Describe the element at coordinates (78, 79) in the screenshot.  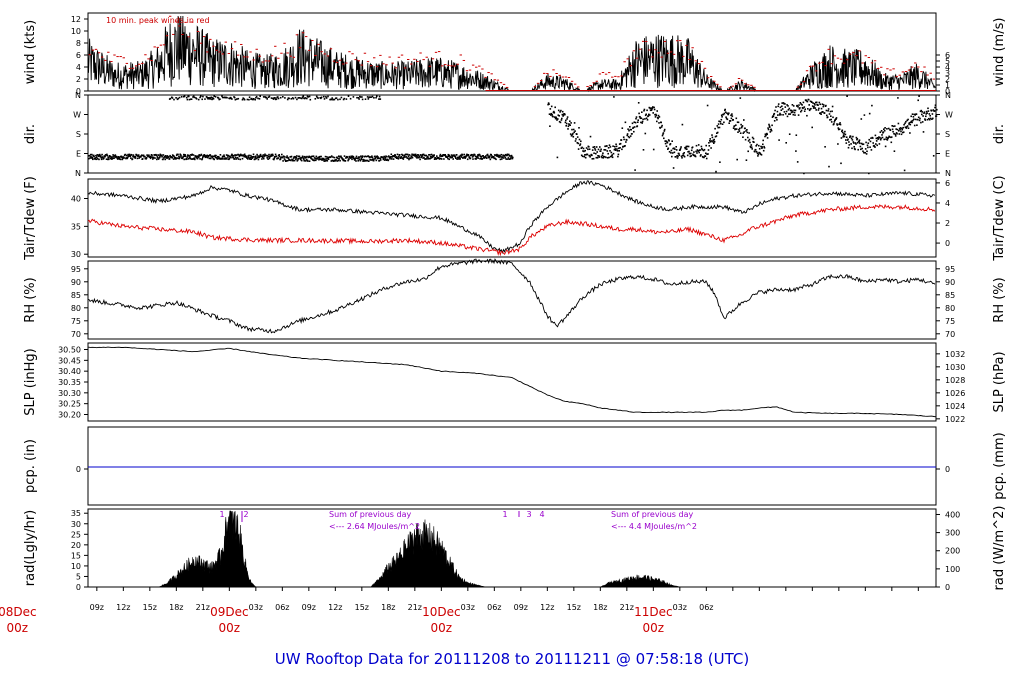
I see `left-tick-label-wind: 2` at that location.